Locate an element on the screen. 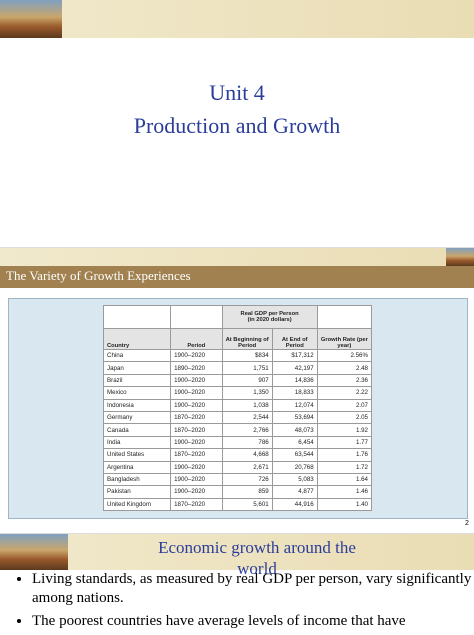 The width and height of the screenshot is (474, 635). table-cell: 786 is located at coordinates (247, 442).